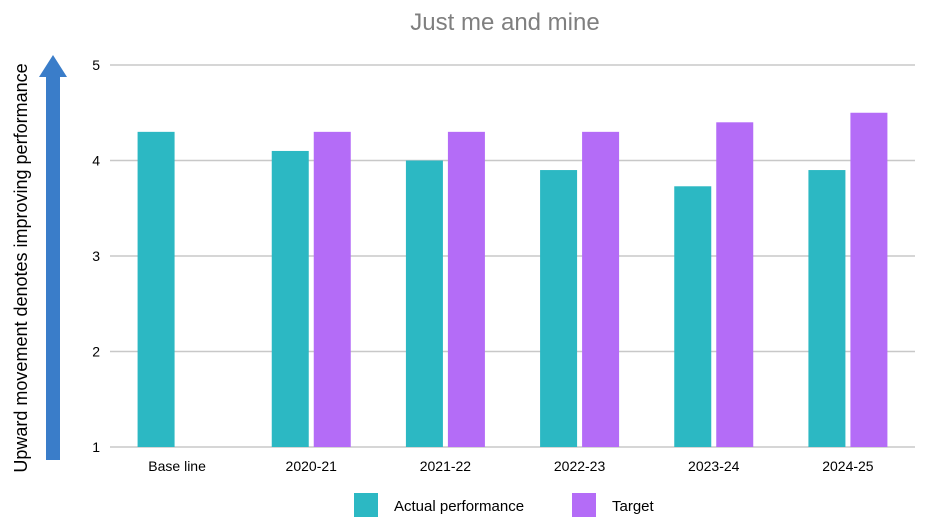 This screenshot has width=930, height=532. Describe the element at coordinates (848, 466) in the screenshot. I see `x-tick-label: 2024-25` at that location.